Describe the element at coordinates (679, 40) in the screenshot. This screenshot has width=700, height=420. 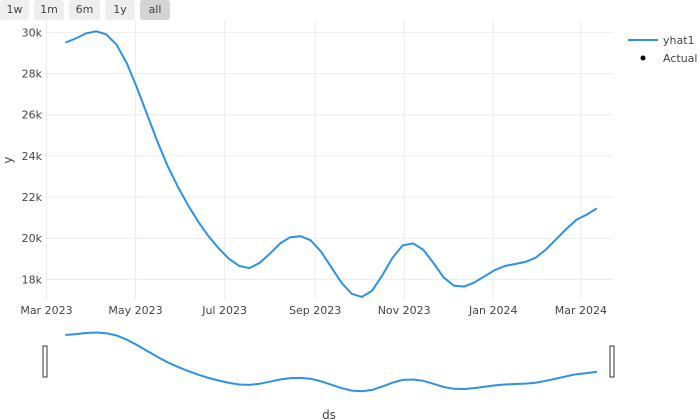
I see `legend-label-yhat1: yhat1` at that location.